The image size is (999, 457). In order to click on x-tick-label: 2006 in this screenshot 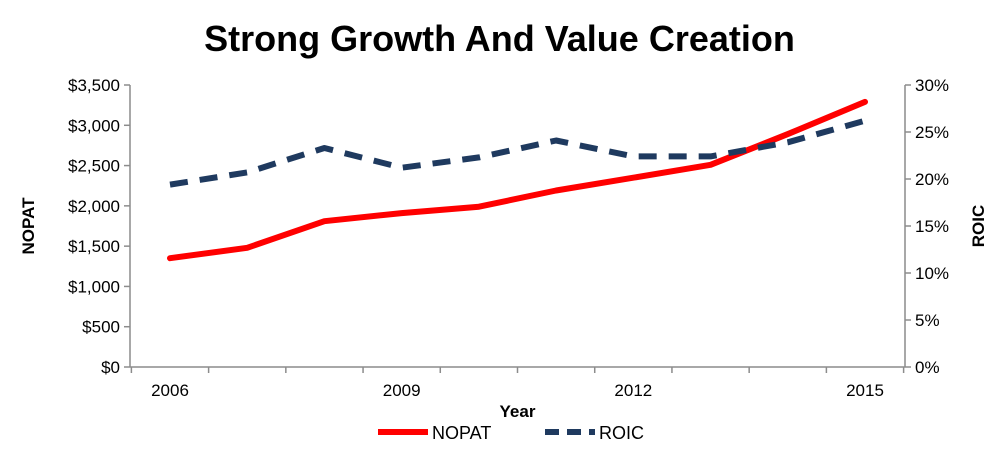, I will do `click(170, 390)`.